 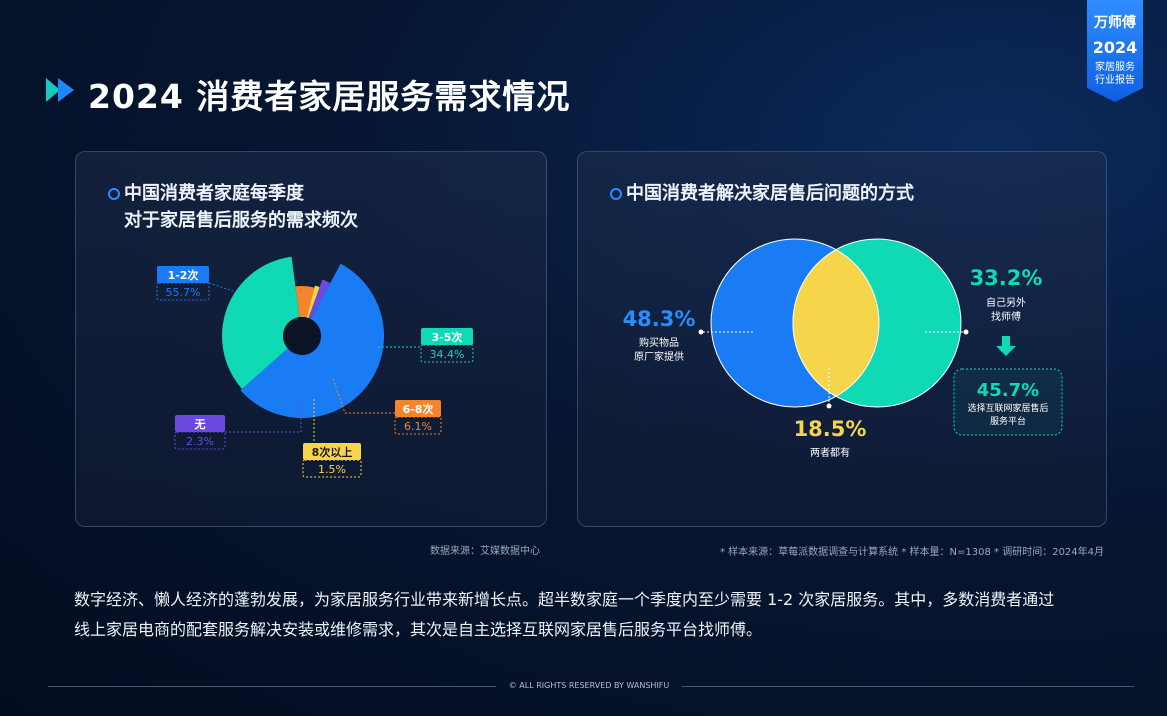 What do you see at coordinates (332, 469) in the screenshot?
I see `pie-value-label: 1.5%` at bounding box center [332, 469].